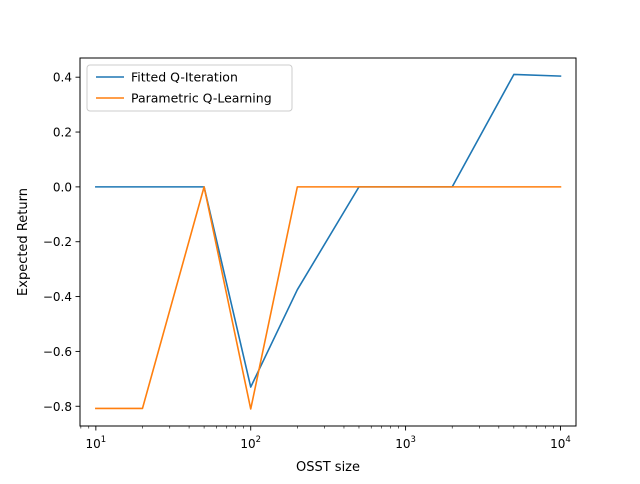 This screenshot has width=640, height=484. Describe the element at coordinates (560, 443) in the screenshot. I see `x-tick-label: 10⁴` at that location.